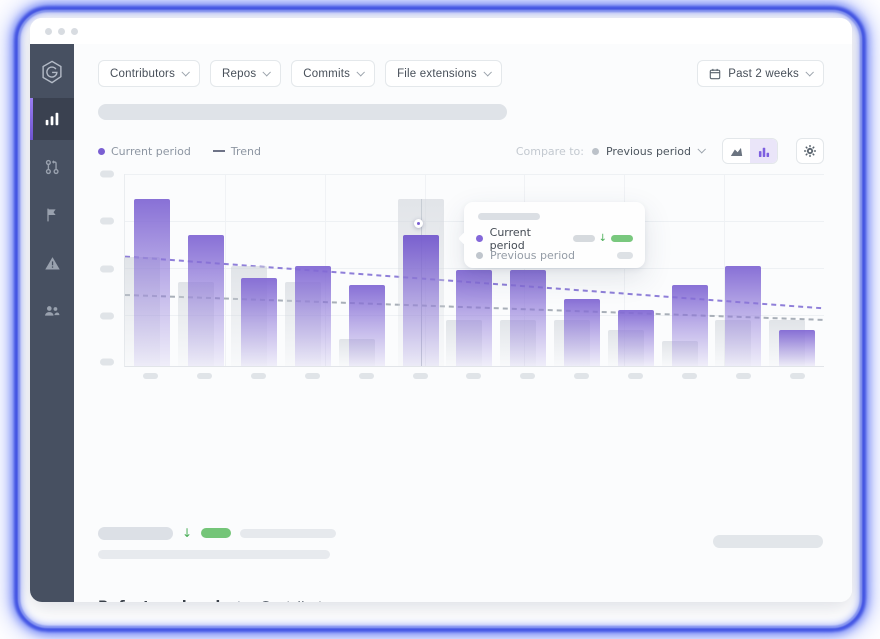 Image resolution: width=880 pixels, height=639 pixels. I want to click on compare-dot, so click(595, 151).